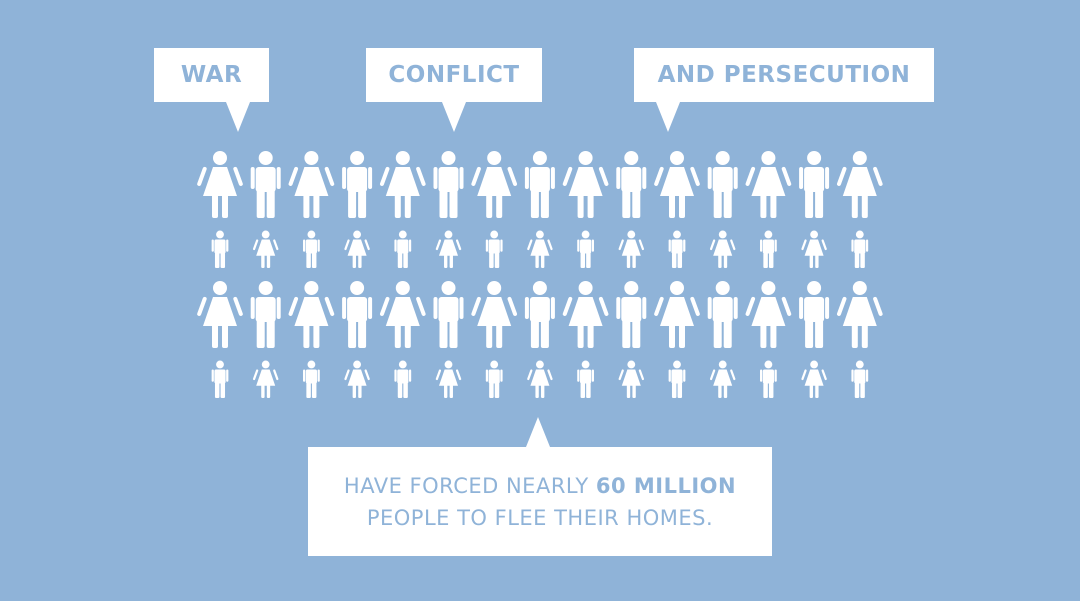  Describe the element at coordinates (211, 75) in the screenshot. I see `label-war-text: WAR` at that location.